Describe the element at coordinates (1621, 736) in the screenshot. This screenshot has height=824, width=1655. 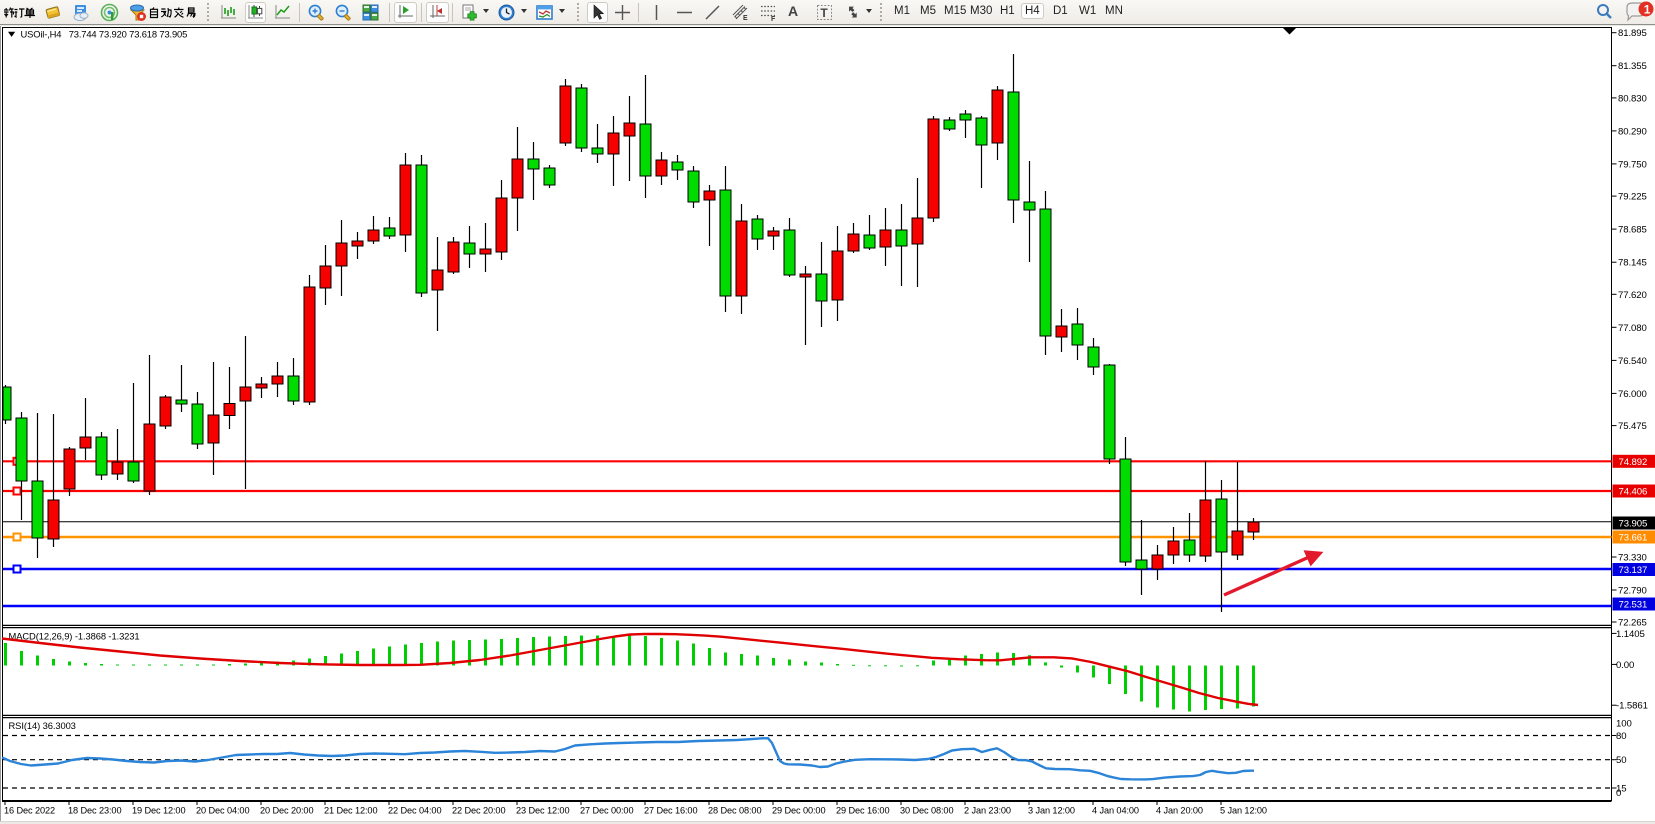
I see `svg-text: 80` at that location.